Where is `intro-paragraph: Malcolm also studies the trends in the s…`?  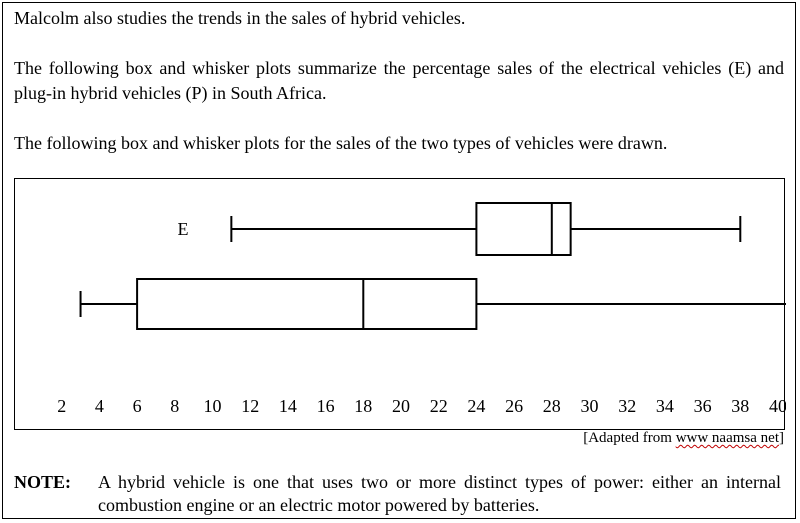
intro-paragraph: Malcolm also studies the trends in the s… is located at coordinates (240, 18).